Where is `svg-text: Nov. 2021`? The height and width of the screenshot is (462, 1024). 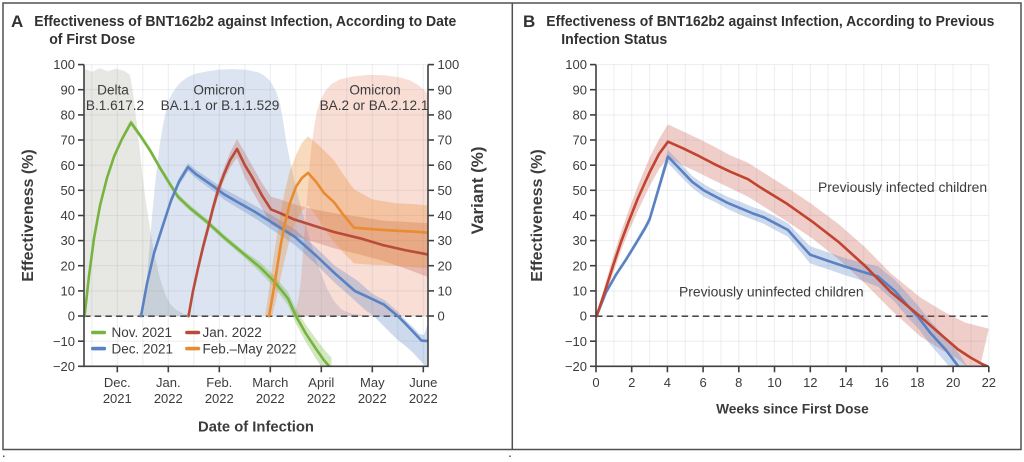
svg-text: Nov. 2021 is located at coordinates (142, 332).